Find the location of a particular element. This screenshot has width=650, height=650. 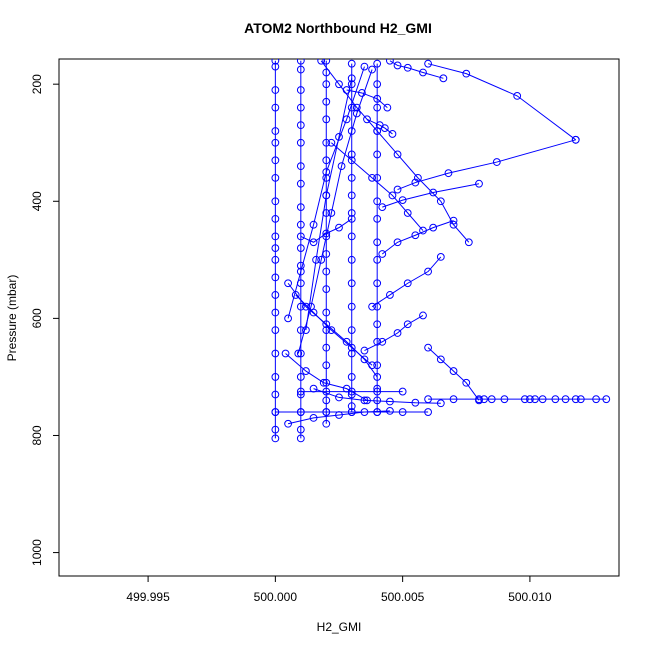

x-tick-label: 499.995 is located at coordinates (148, 597).